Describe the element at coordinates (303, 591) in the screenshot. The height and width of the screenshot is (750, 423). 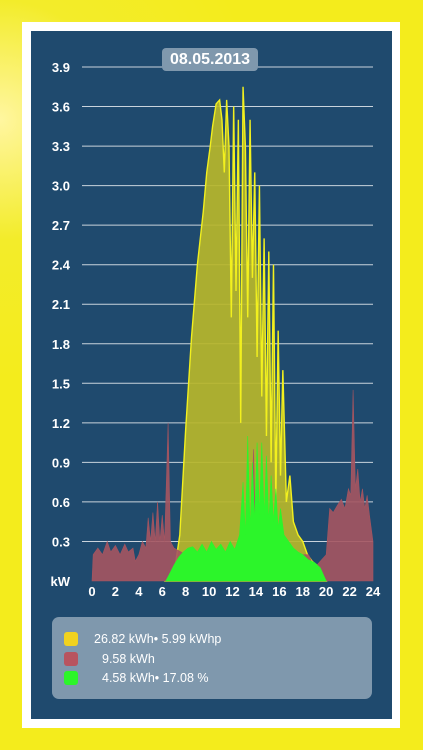
I see `x-tick-label: 18` at that location.